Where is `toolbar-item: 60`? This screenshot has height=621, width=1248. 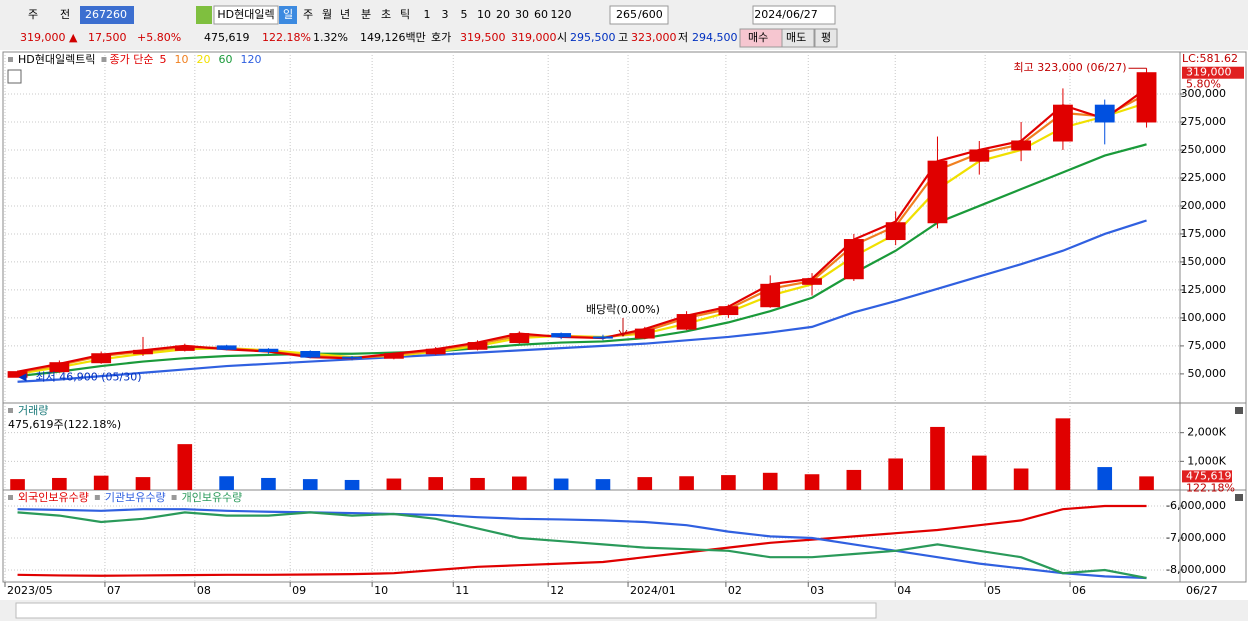
toolbar-item: 60 is located at coordinates (541, 14).